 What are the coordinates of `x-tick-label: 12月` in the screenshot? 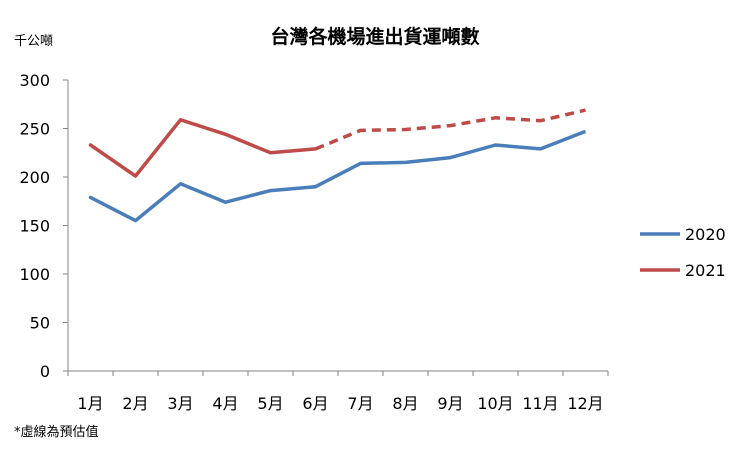 It's located at (585, 403).